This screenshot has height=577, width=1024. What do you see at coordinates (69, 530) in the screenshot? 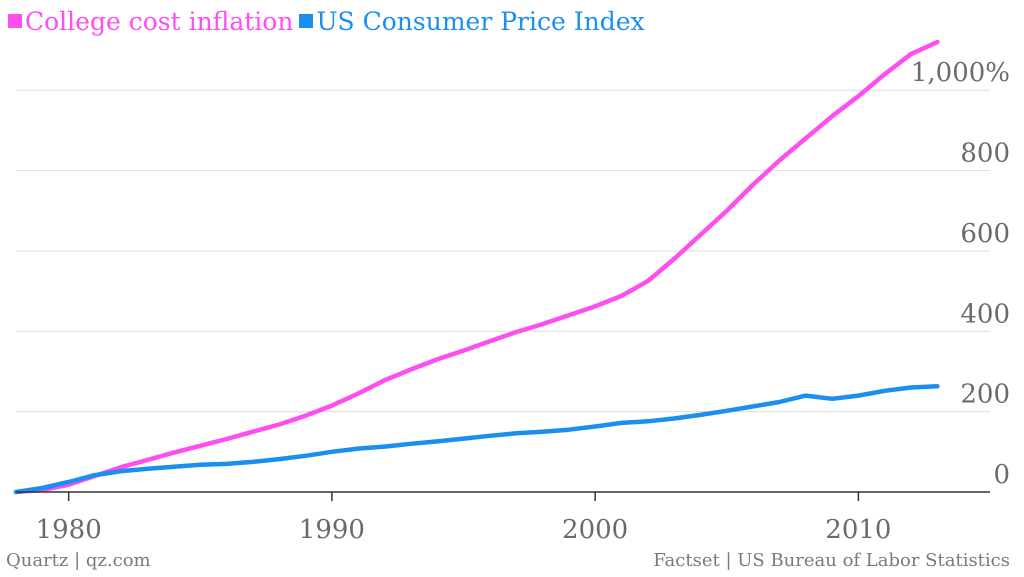
I see `x-tick-label: 1980` at bounding box center [69, 530].